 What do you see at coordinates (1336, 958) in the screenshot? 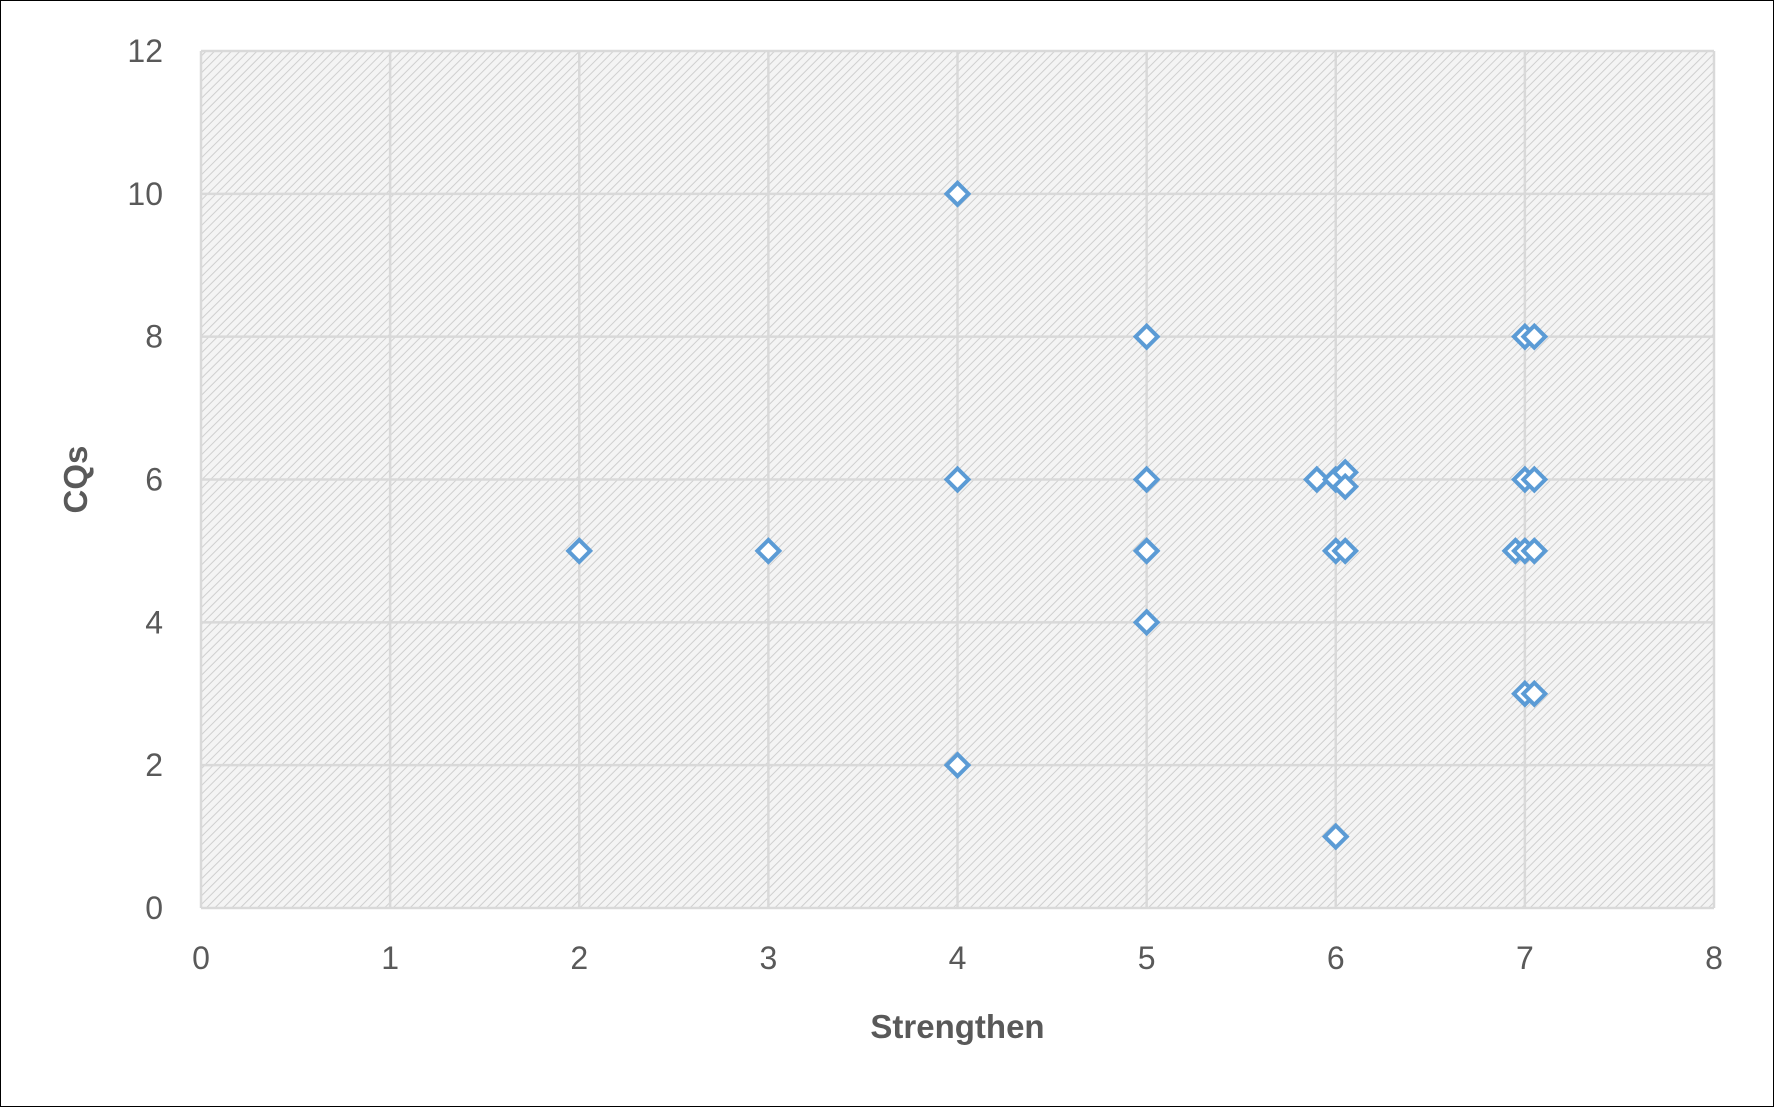
I see `x-tick-label: 6` at bounding box center [1336, 958].